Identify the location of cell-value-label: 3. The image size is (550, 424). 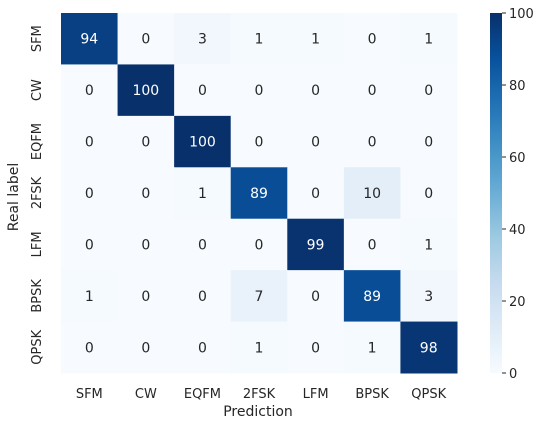
(202, 40).